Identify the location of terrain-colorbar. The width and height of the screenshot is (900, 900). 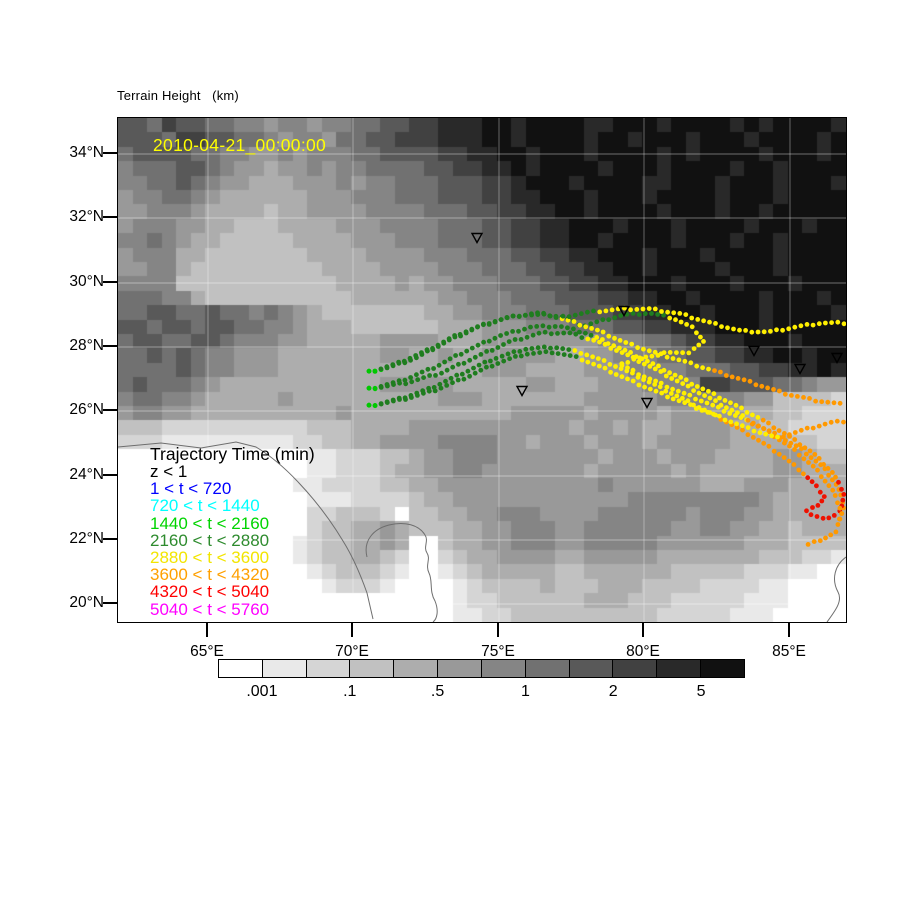
(481, 668).